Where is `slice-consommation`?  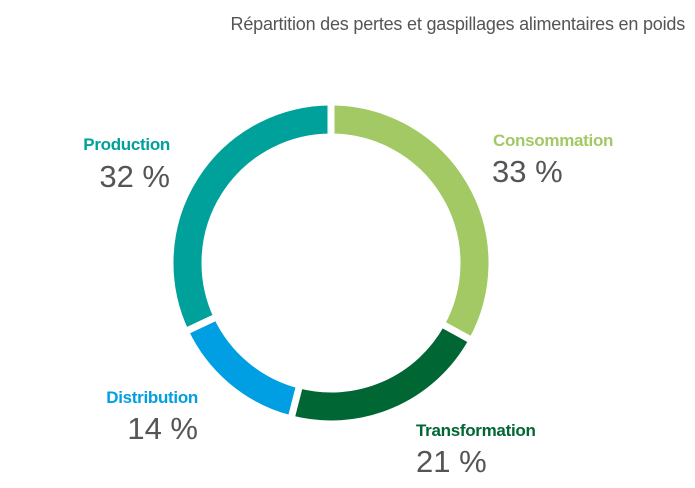 slice-consommation is located at coordinates (409, 222).